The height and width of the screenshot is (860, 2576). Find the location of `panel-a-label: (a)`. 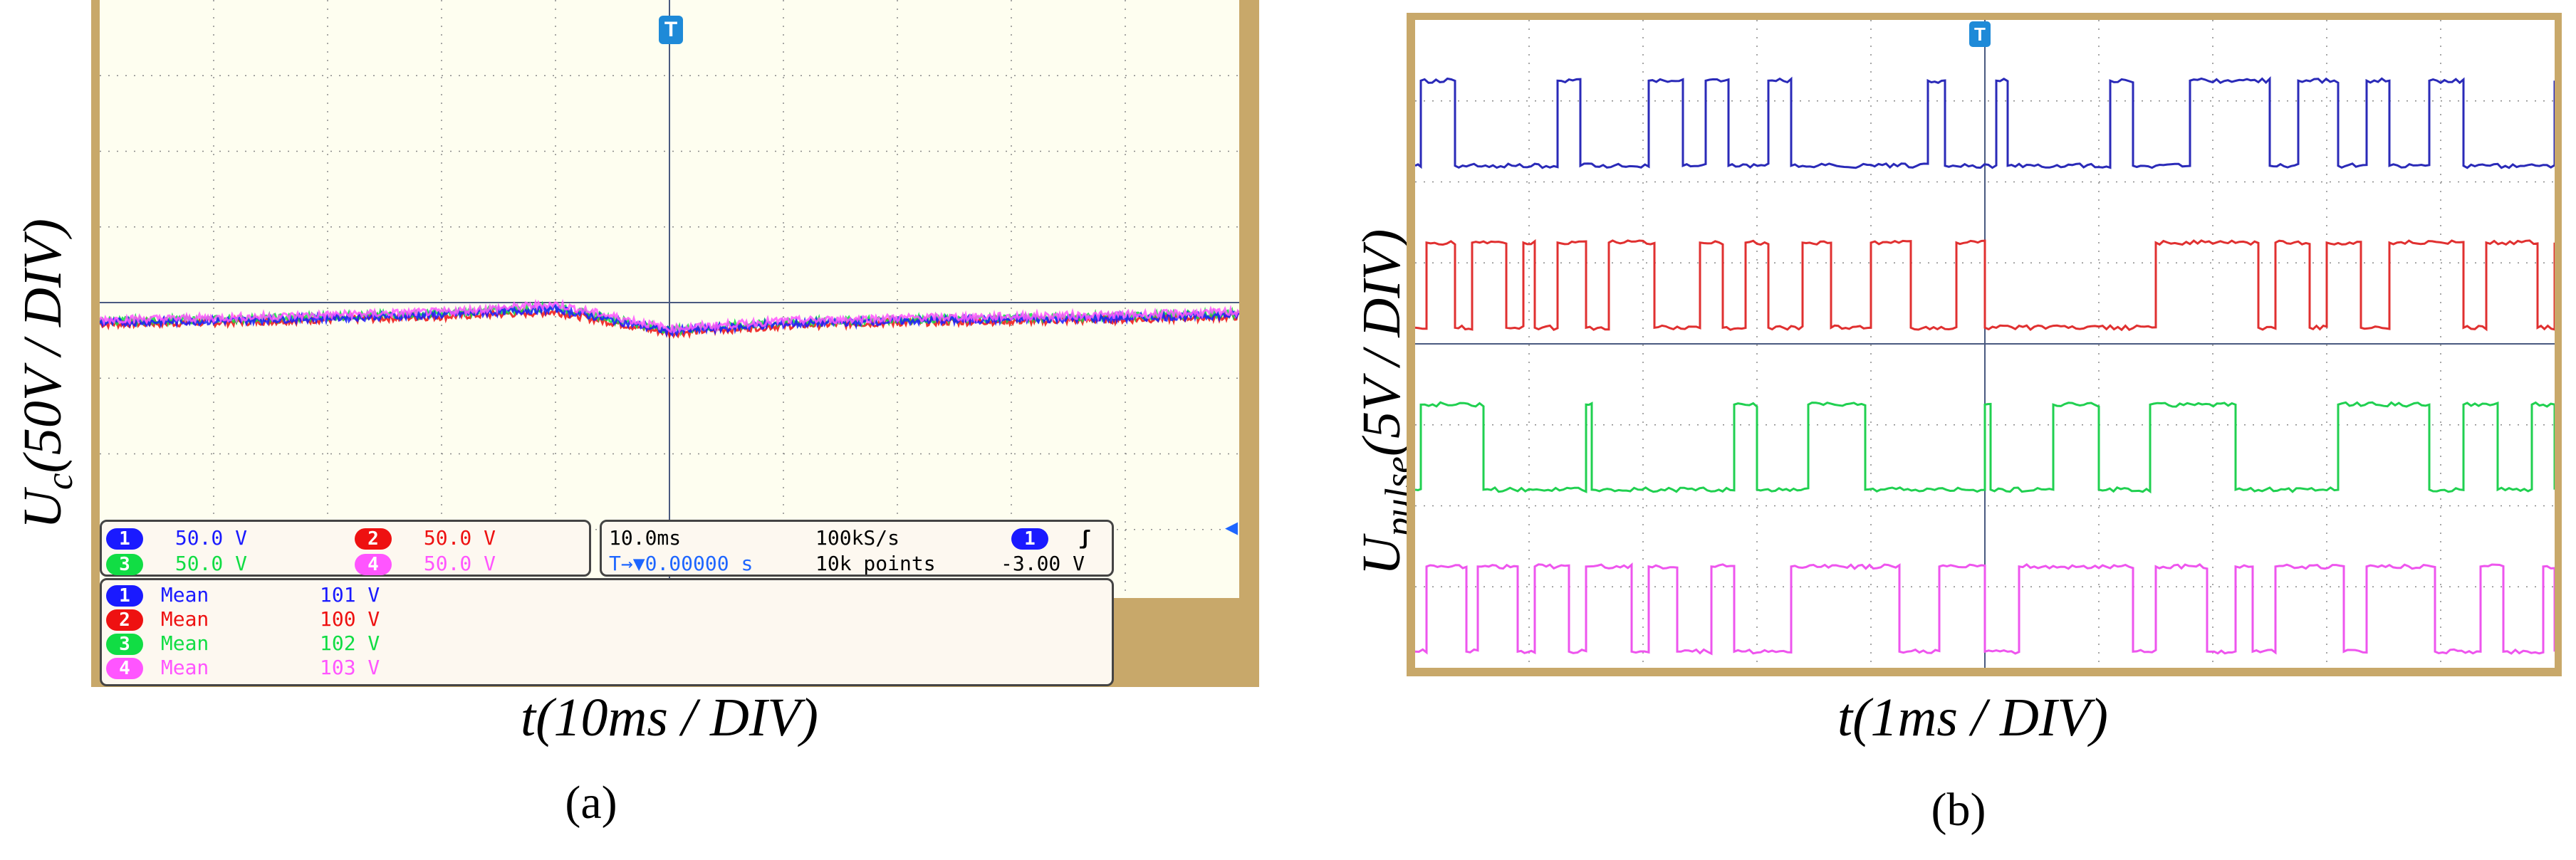

panel-a-label: (a) is located at coordinates (591, 803).